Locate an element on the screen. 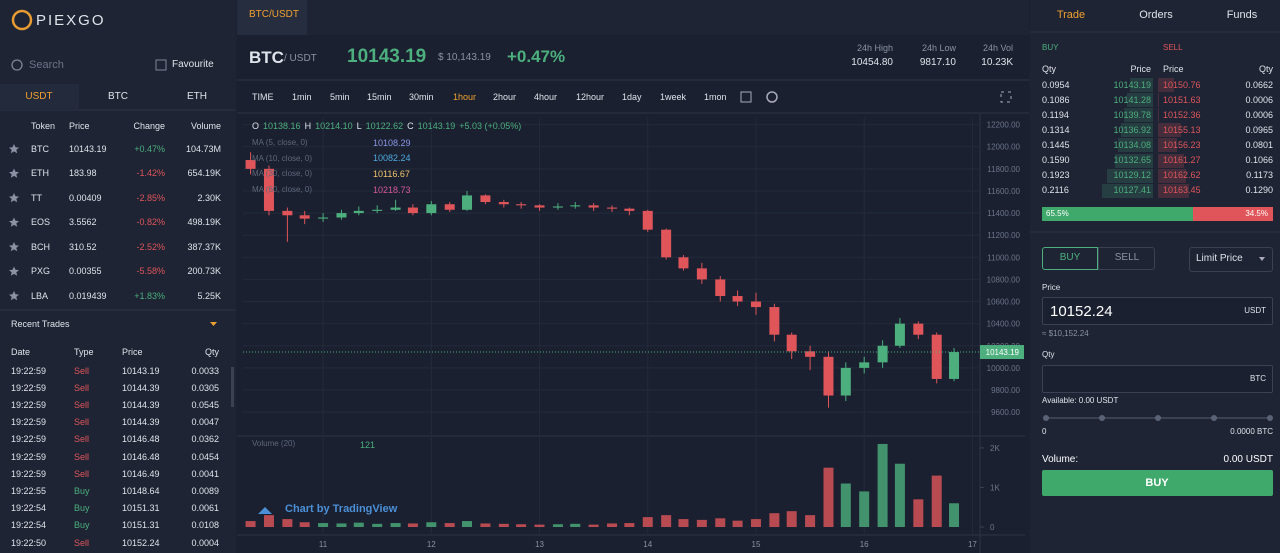 The height and width of the screenshot is (553, 1280). favourite-label: Favourite is located at coordinates (193, 64).